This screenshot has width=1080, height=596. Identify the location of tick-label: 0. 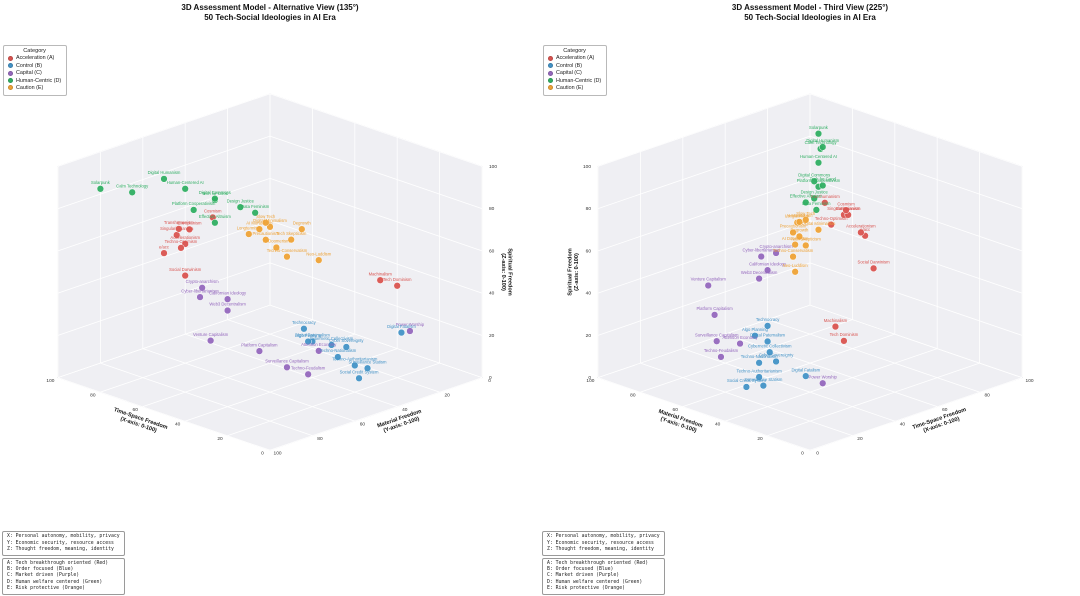
(490, 378).